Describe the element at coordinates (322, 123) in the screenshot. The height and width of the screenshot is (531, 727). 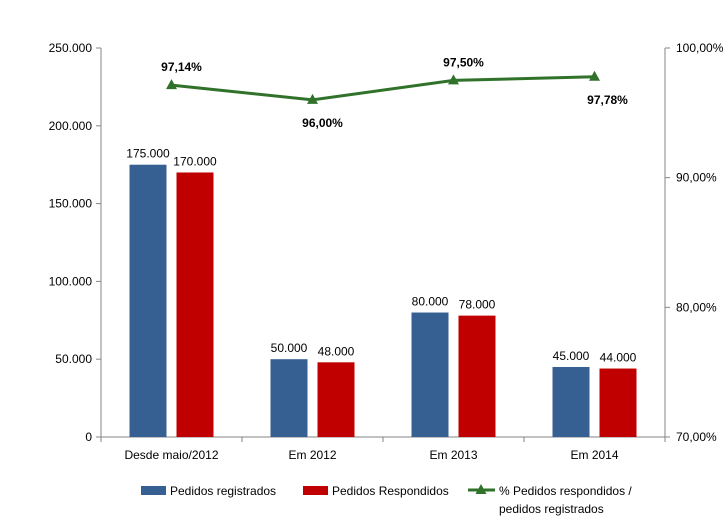
I see `line-data-label: 96,00%` at that location.